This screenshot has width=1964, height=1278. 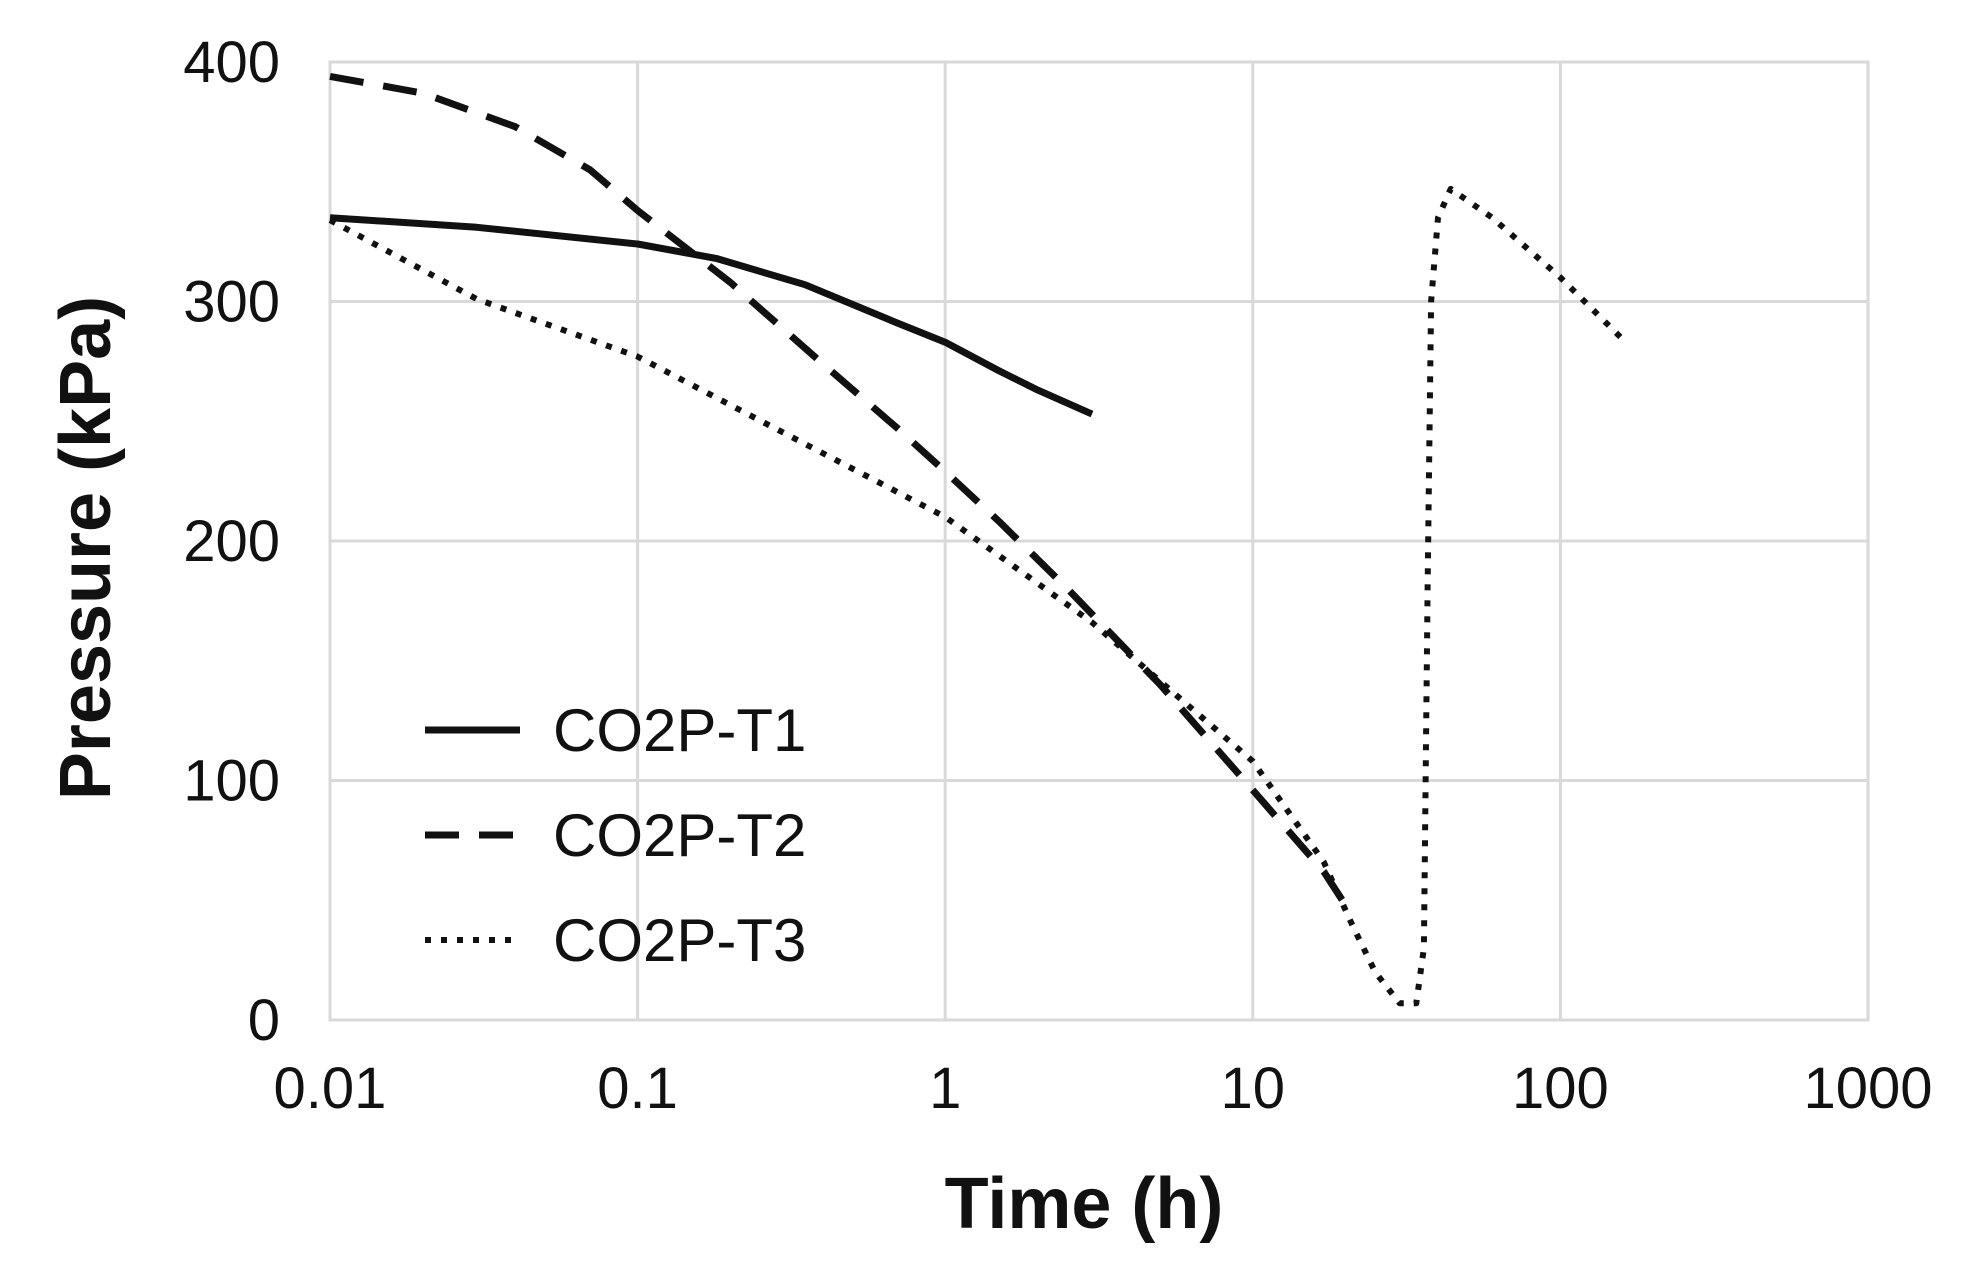 What do you see at coordinates (1084, 1204) in the screenshot?
I see `x-axis-title: Time (h)` at bounding box center [1084, 1204].